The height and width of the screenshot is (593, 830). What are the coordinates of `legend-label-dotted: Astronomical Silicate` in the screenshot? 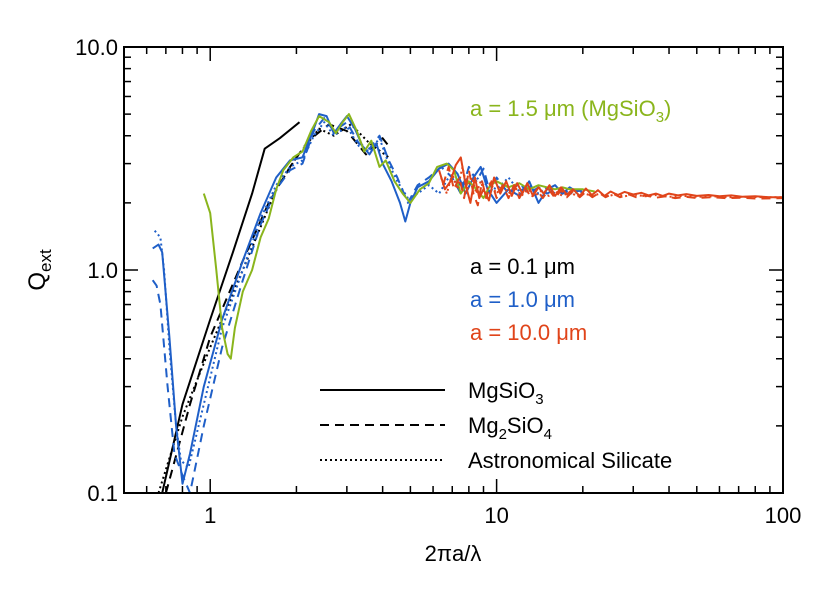 It's located at (570, 460).